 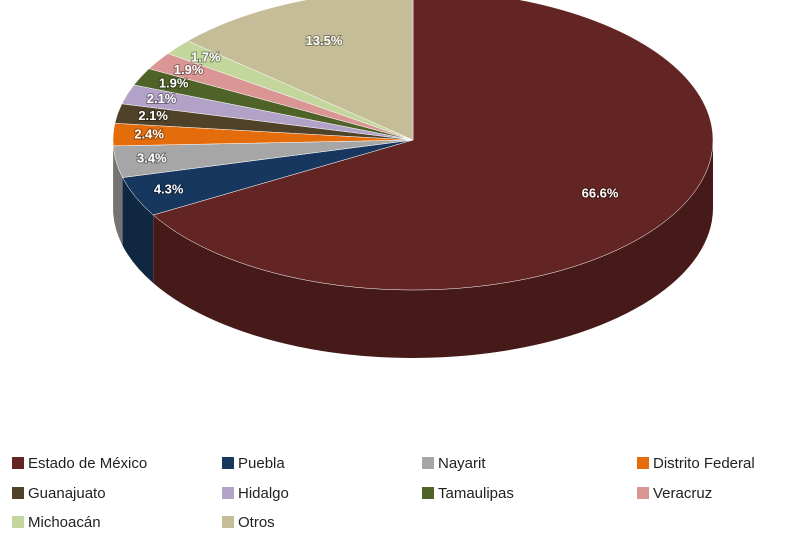 I want to click on legend-label: Michoacán, so click(x=64, y=522).